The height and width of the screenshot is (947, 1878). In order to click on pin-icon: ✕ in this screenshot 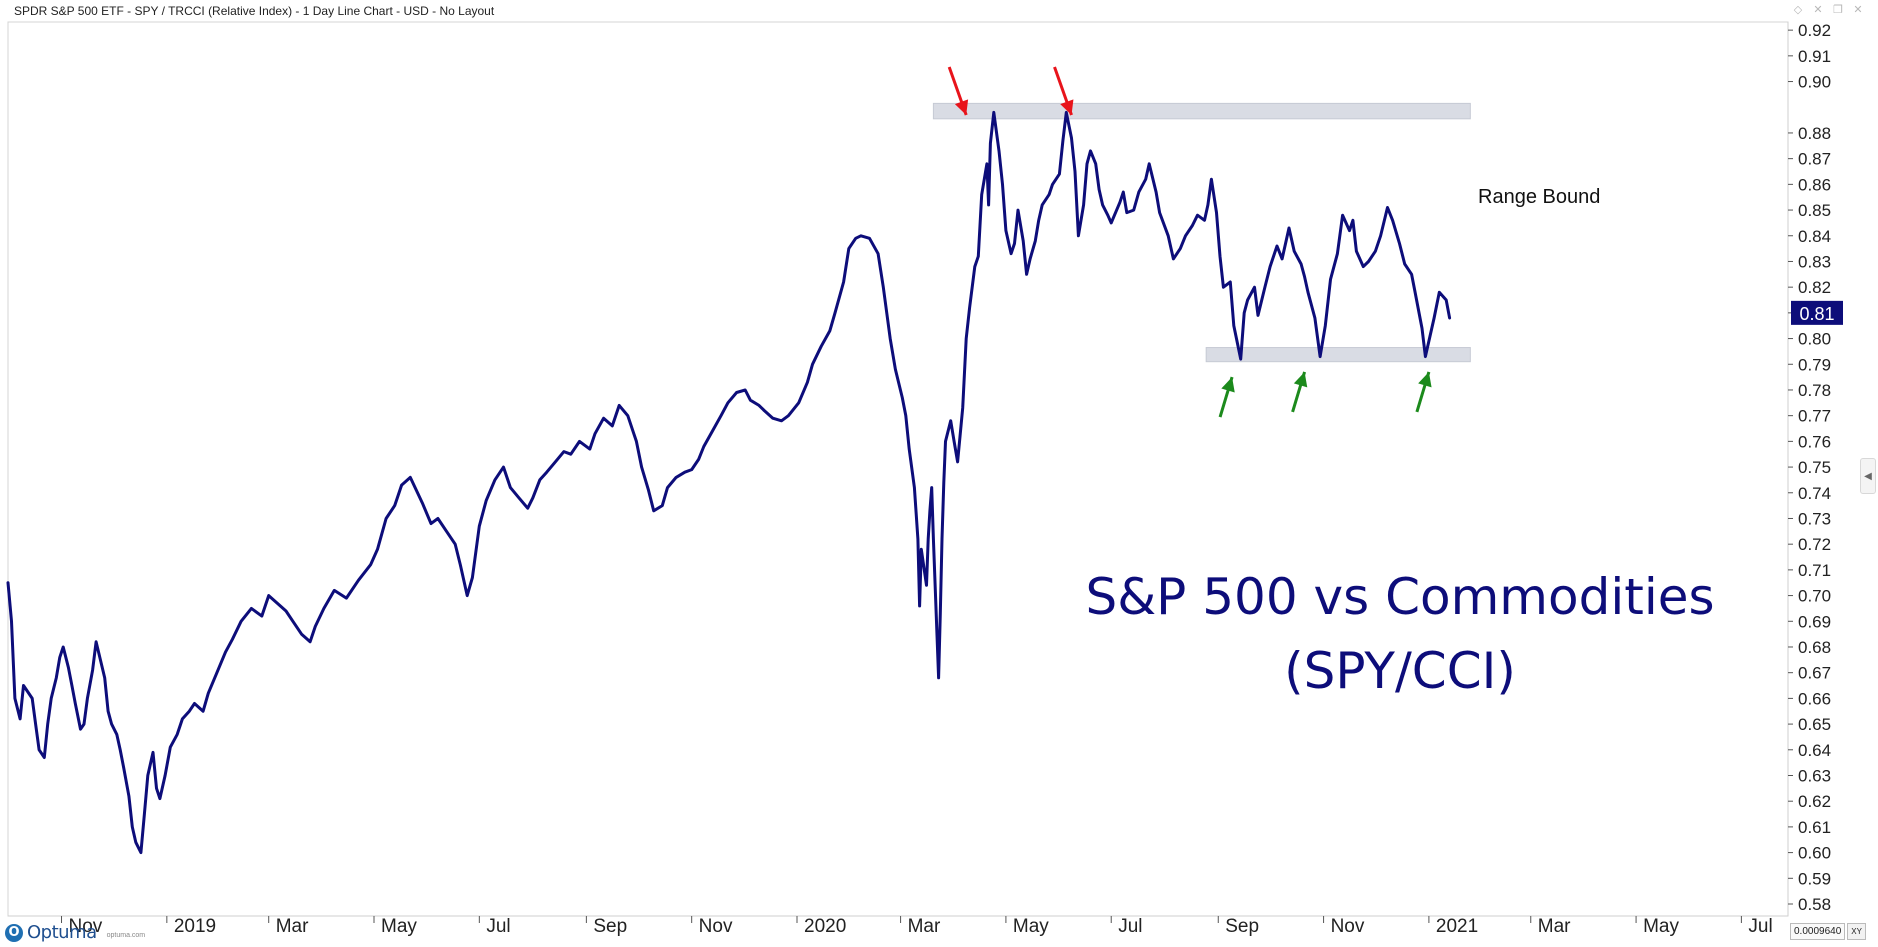, I will do `click(1818, 10)`.